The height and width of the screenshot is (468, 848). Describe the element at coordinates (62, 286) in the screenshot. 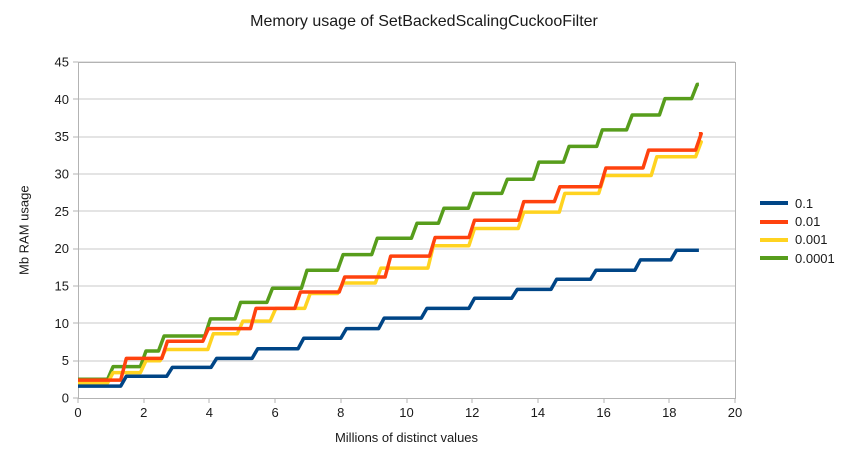

I see `y-tick-label-15: 15` at that location.